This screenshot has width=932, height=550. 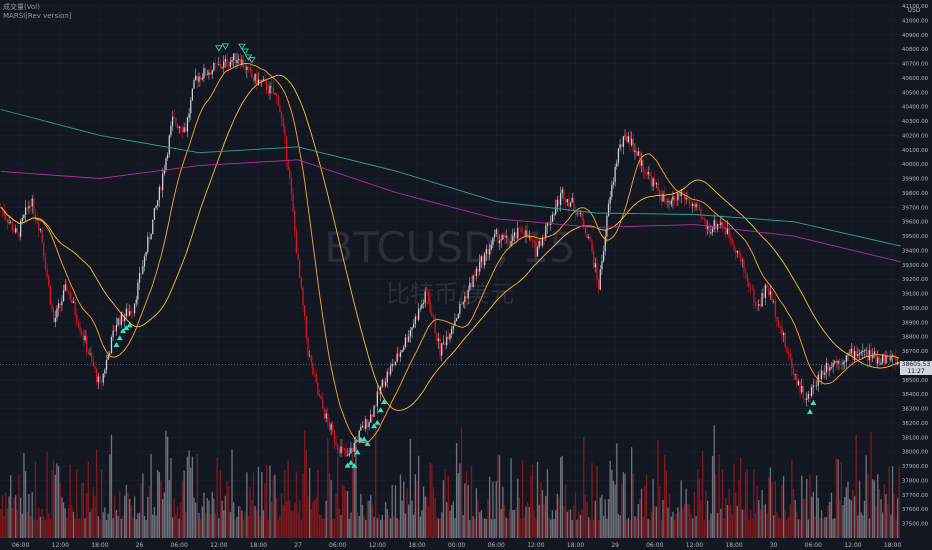 I want to click on last-price-tag: 38605.53 11:27, so click(x=916, y=368).